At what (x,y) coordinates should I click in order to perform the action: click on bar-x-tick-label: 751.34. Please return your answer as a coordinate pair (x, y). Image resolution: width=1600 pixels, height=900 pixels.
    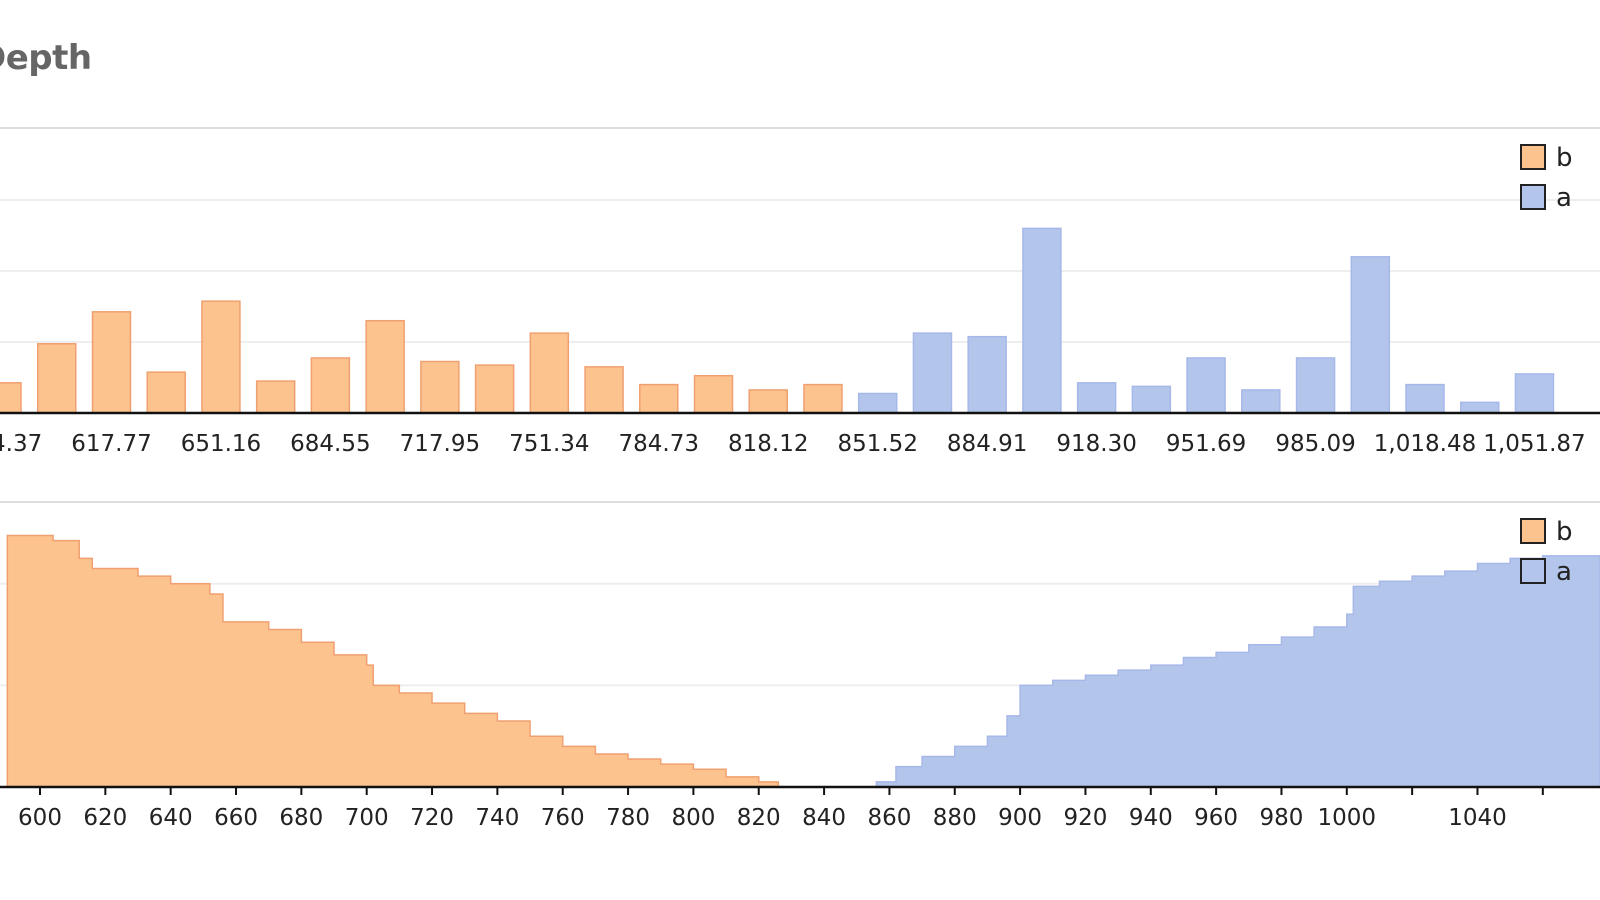
    Looking at the image, I should click on (549, 444).